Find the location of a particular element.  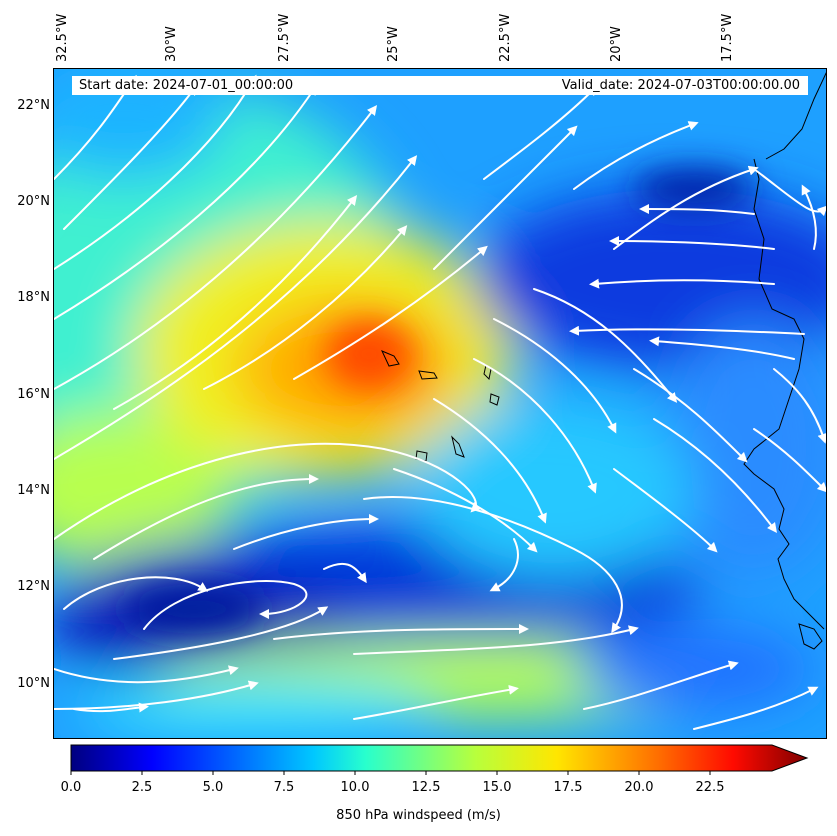

colorbar-tick-label: 10.0 is located at coordinates (355, 787).